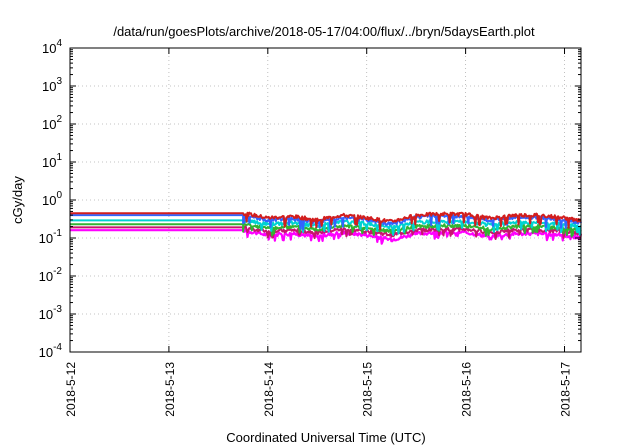 This screenshot has height=448, width=640. What do you see at coordinates (51, 237) in the screenshot?
I see `y-tick-label: 10⁻¹` at bounding box center [51, 237].